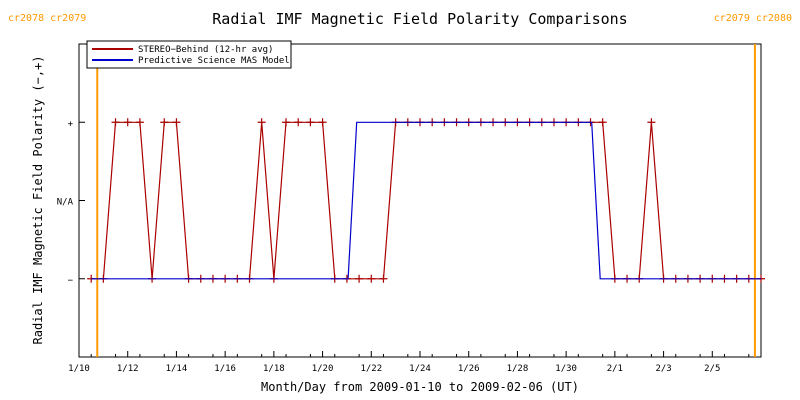  Describe the element at coordinates (225, 369) in the screenshot. I see `x-tick-label: 1/16` at that location.